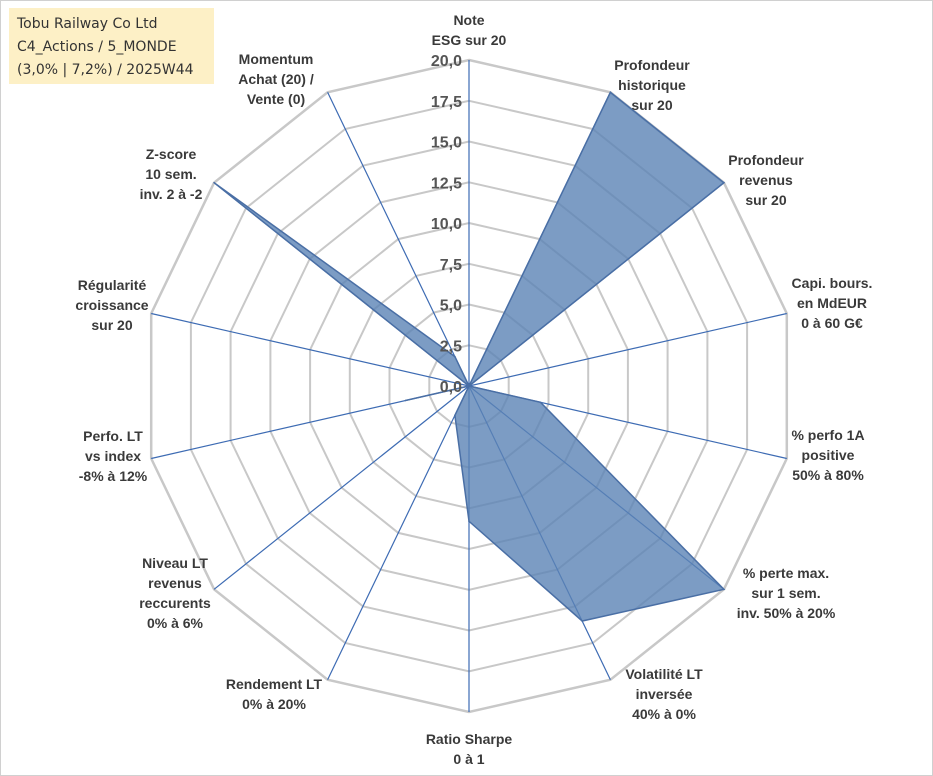 The image size is (933, 776). Describe the element at coordinates (469, 30) in the screenshot. I see `axis-label-0: Note ESG sur 20` at that location.